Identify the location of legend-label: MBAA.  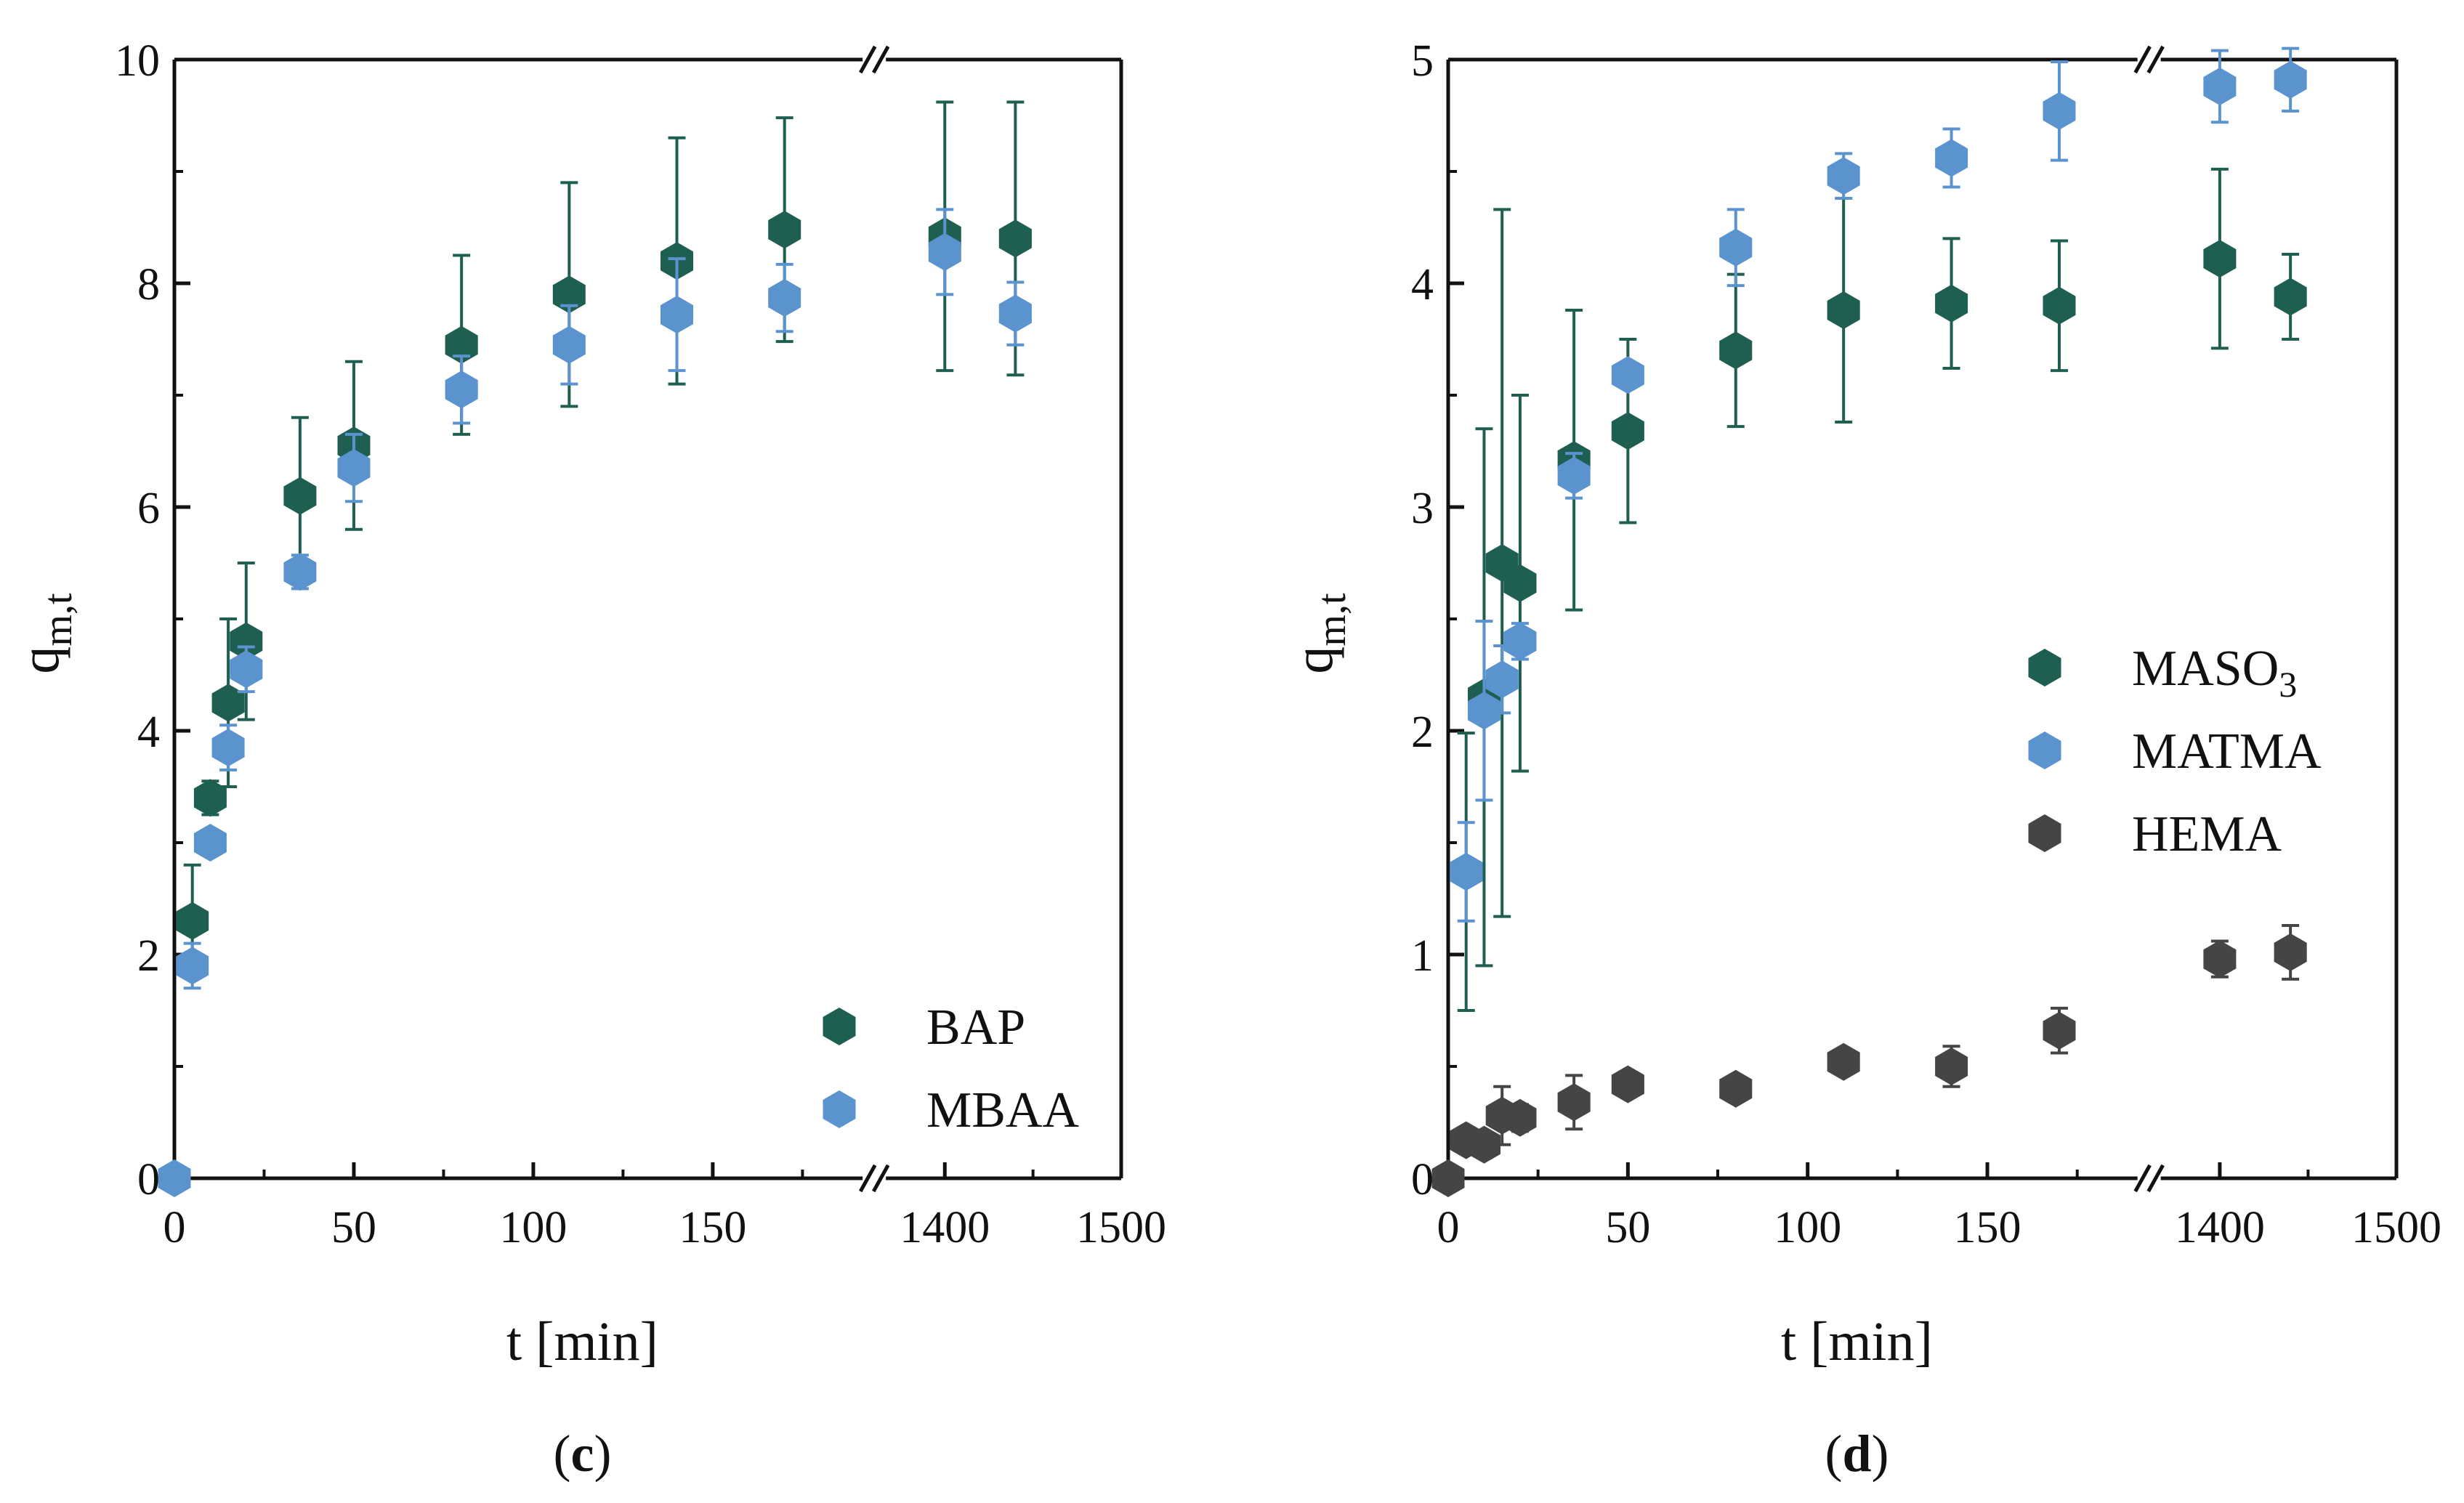
(1003, 1110).